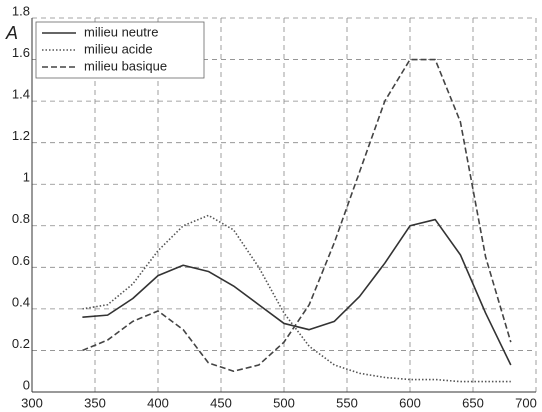  I want to click on x-tick-label: 500, so click(284, 402).